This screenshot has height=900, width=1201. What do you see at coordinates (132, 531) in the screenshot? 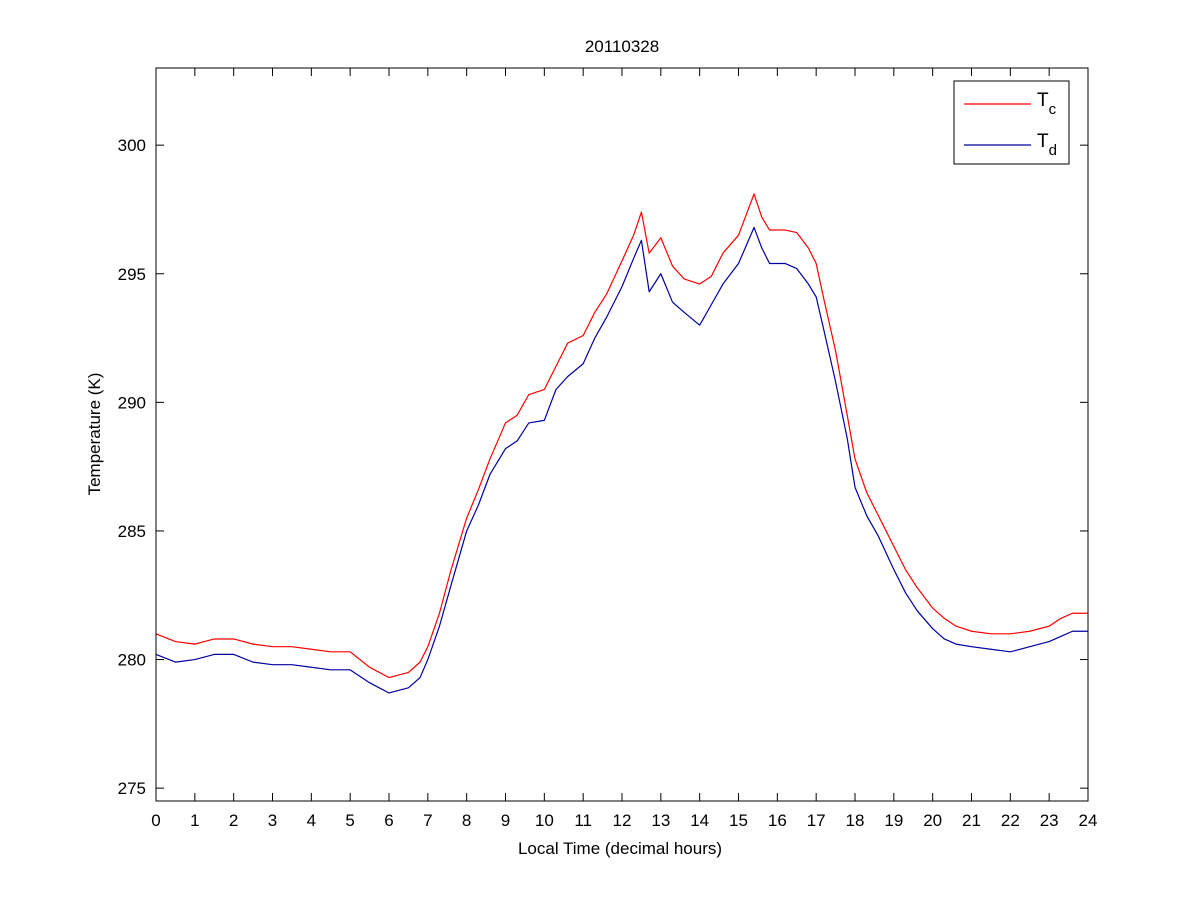
I see `y-tick-label: 285` at bounding box center [132, 531].